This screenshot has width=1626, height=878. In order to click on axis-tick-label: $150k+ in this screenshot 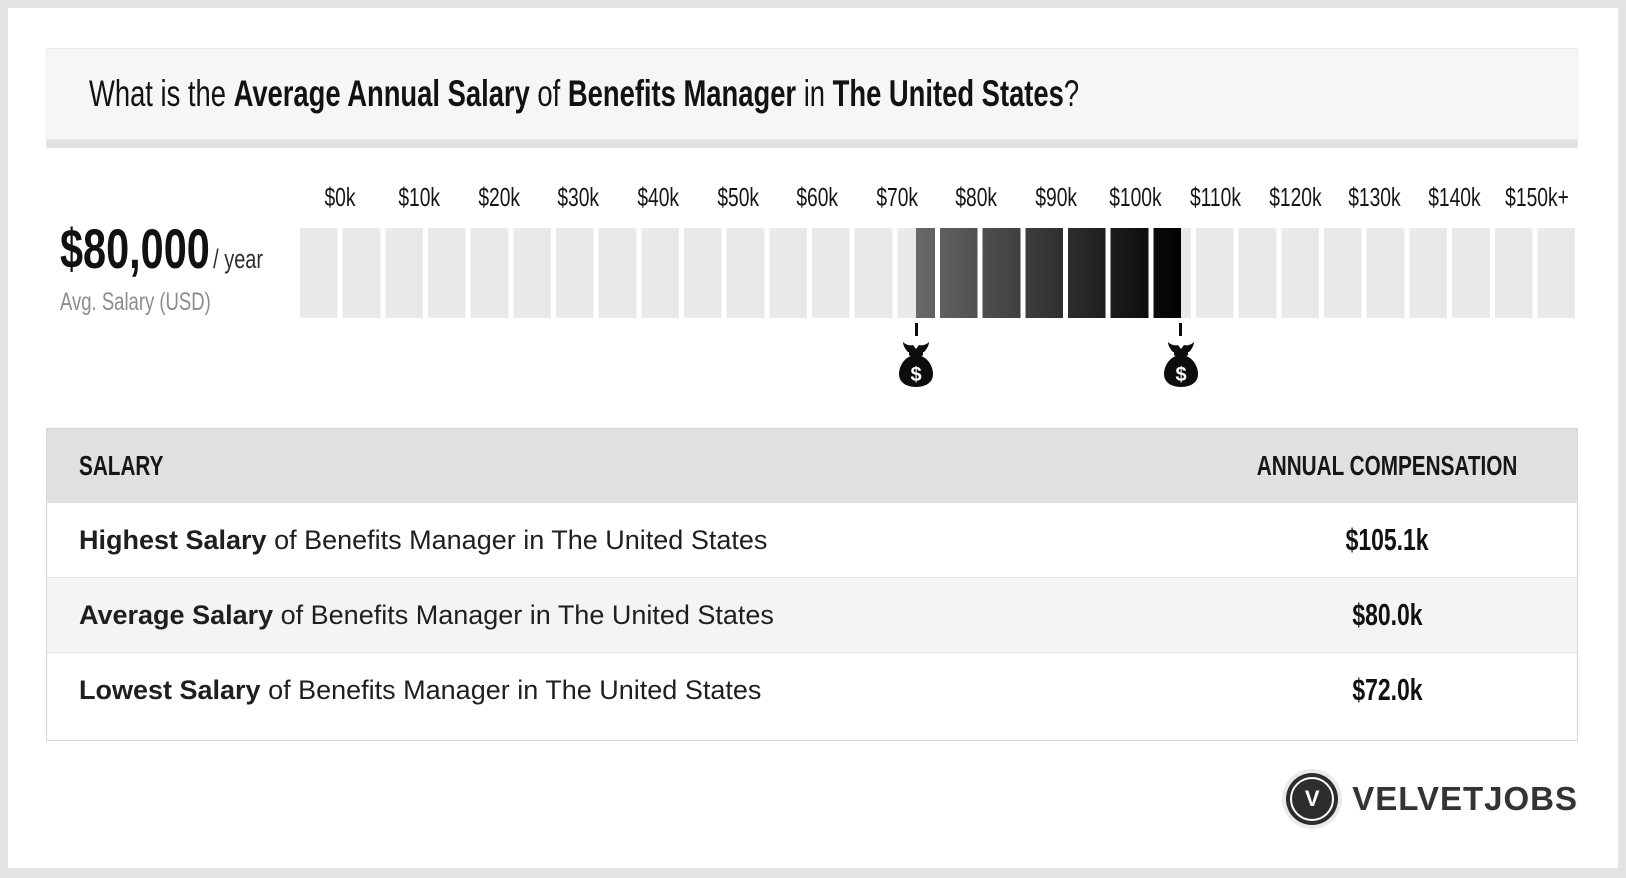, I will do `click(1537, 196)`.